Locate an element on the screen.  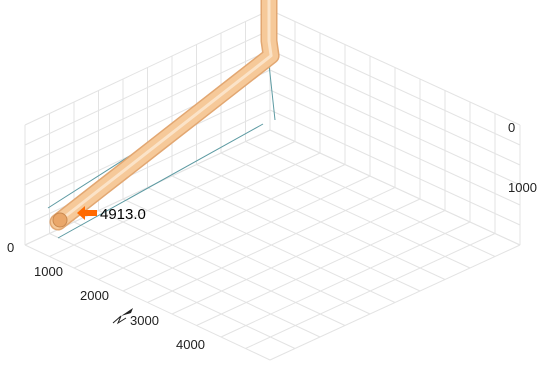
left-axis-tick-label: 4000 is located at coordinates (190, 344).